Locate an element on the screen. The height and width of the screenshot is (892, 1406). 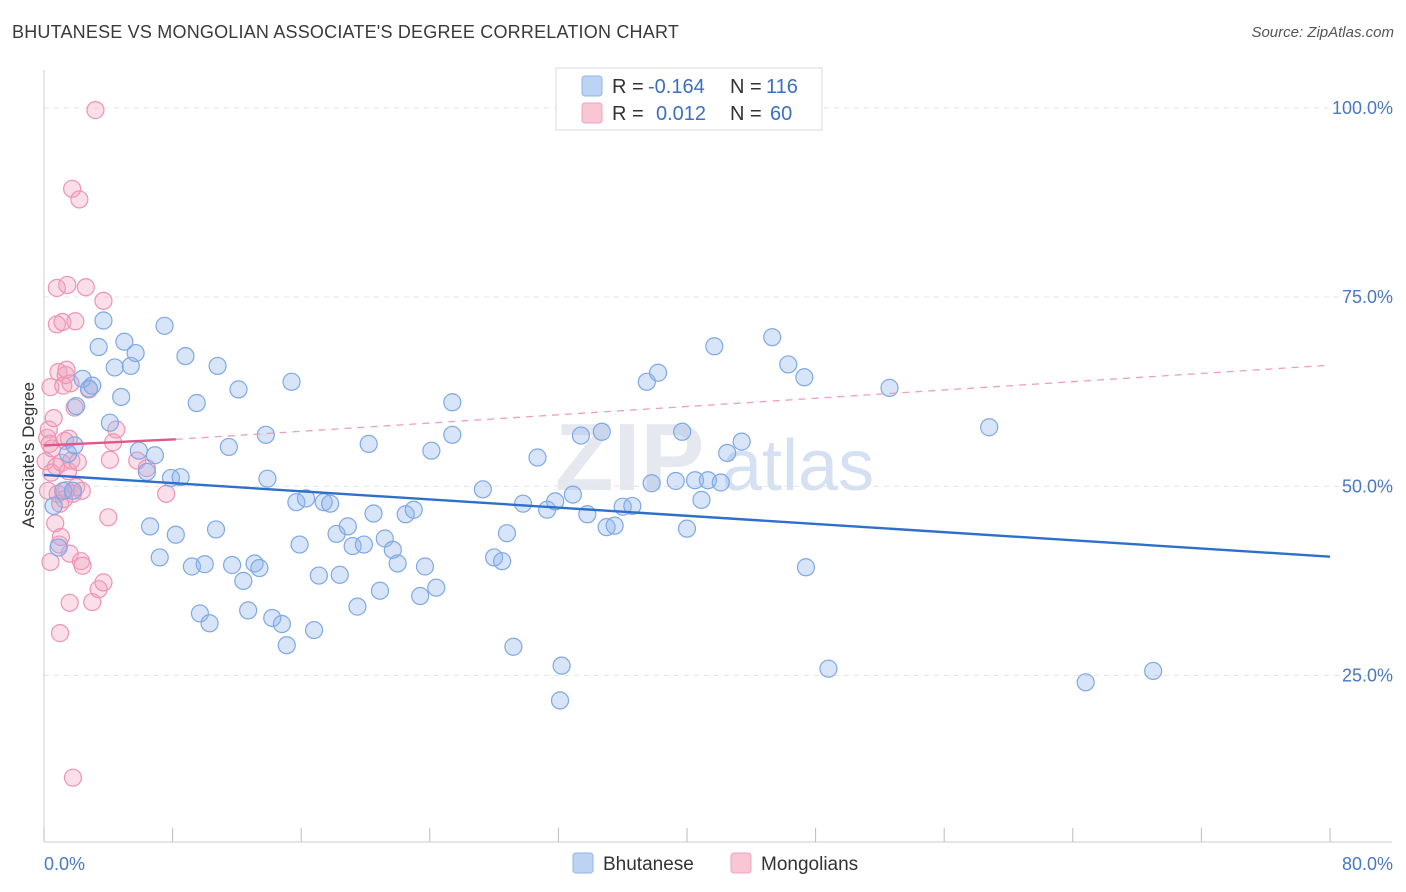
watermark-zip: ZIP is located at coordinates (629, 457).